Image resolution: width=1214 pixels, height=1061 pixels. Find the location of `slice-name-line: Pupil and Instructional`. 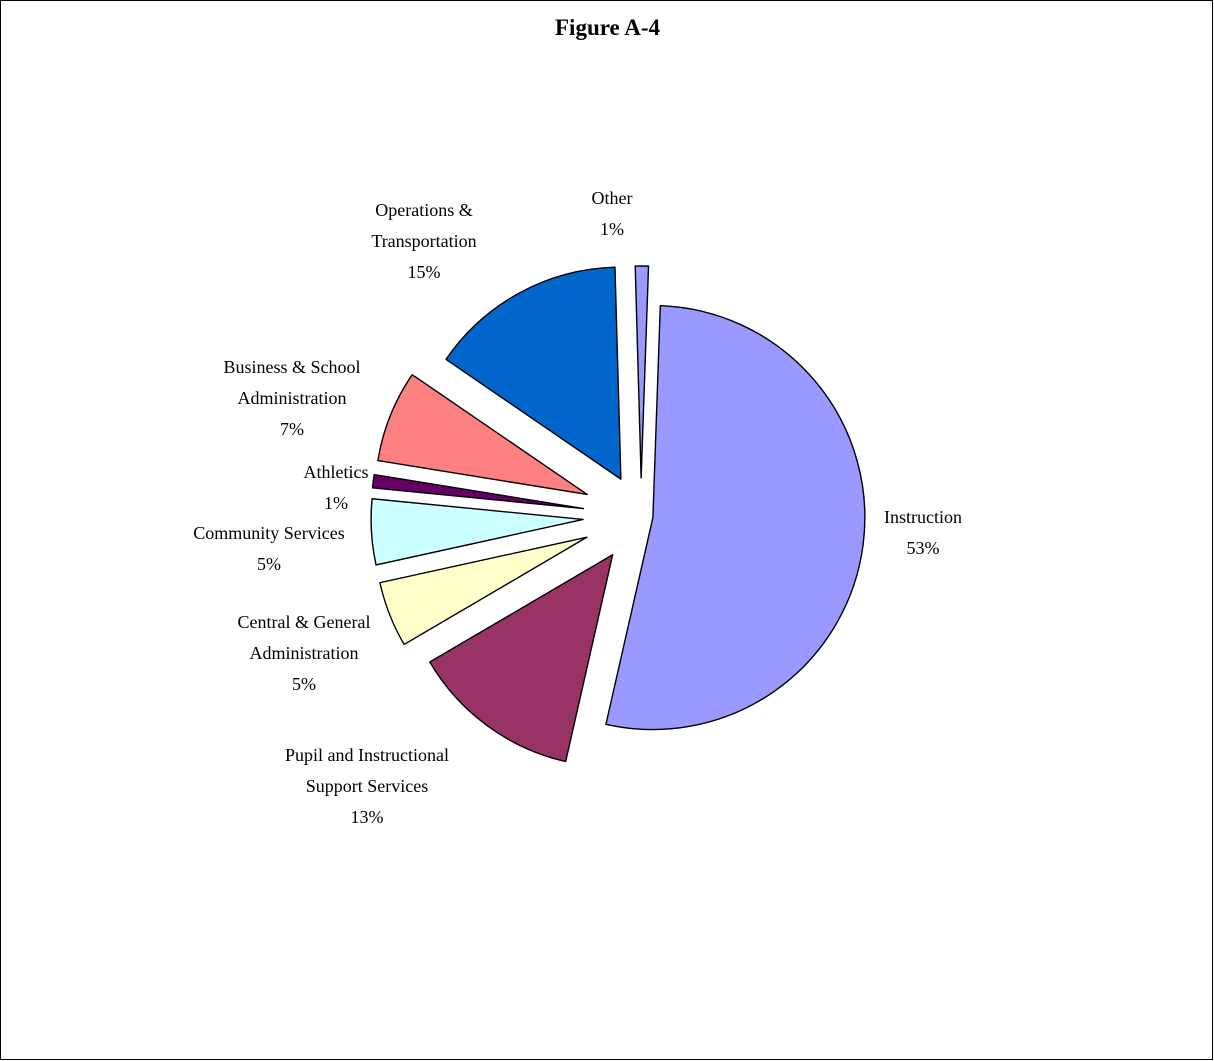

slice-name-line: Pupil and Instructional is located at coordinates (367, 755).